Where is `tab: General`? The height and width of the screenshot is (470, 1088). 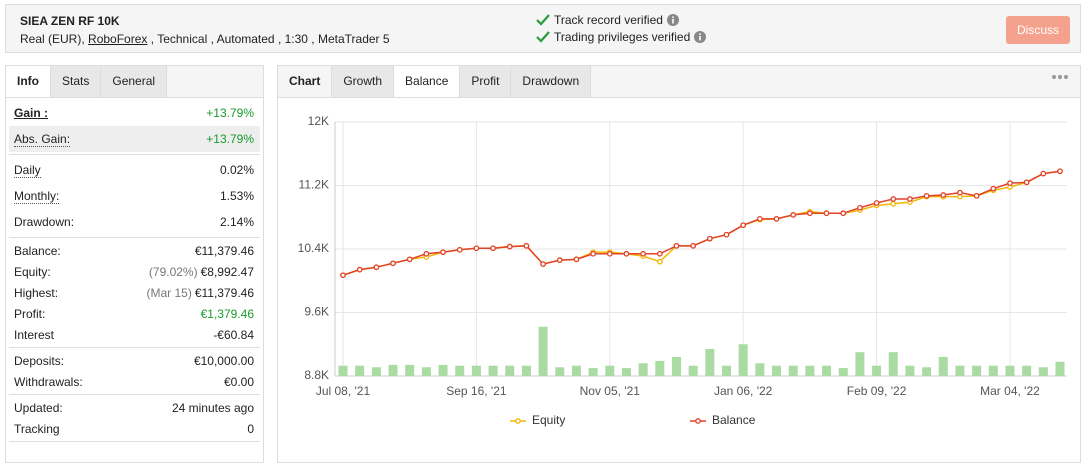
tab: General is located at coordinates (134, 81).